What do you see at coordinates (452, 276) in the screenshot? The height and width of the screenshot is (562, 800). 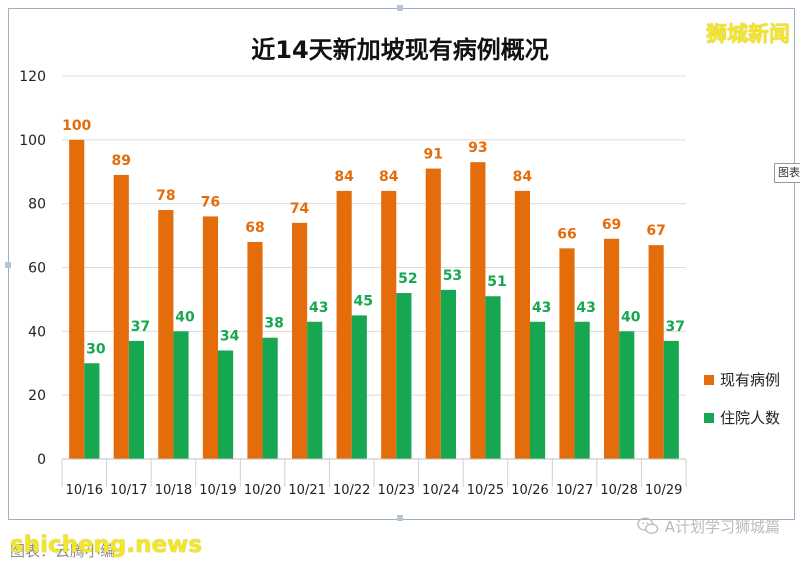 I see `data-label: 53` at bounding box center [452, 276].